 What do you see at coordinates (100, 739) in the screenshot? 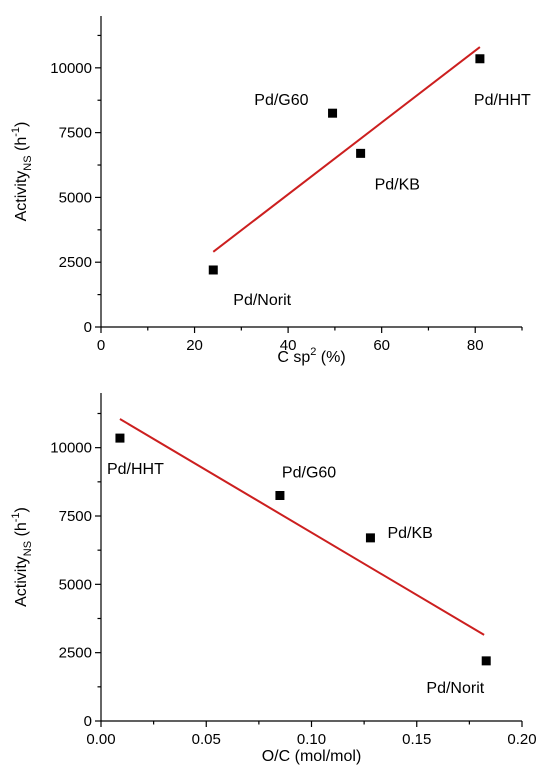
I see `x-tick-label: 0.00` at bounding box center [100, 739].